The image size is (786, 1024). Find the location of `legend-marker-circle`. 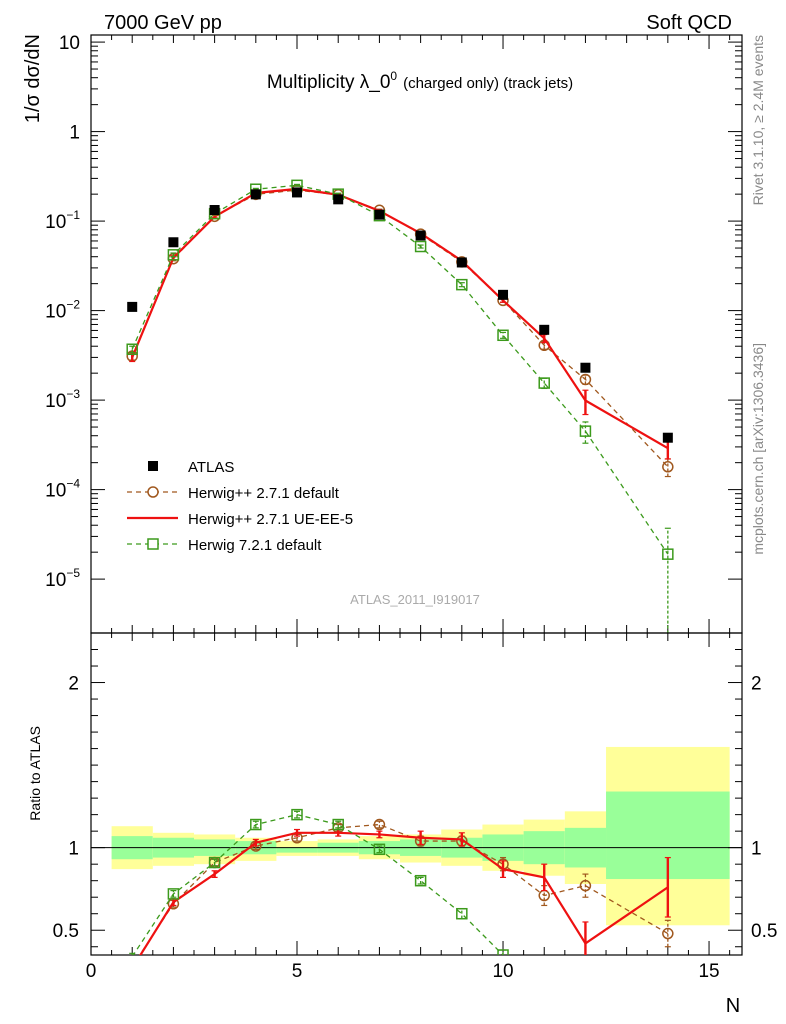

legend-marker-circle is located at coordinates (153, 492).